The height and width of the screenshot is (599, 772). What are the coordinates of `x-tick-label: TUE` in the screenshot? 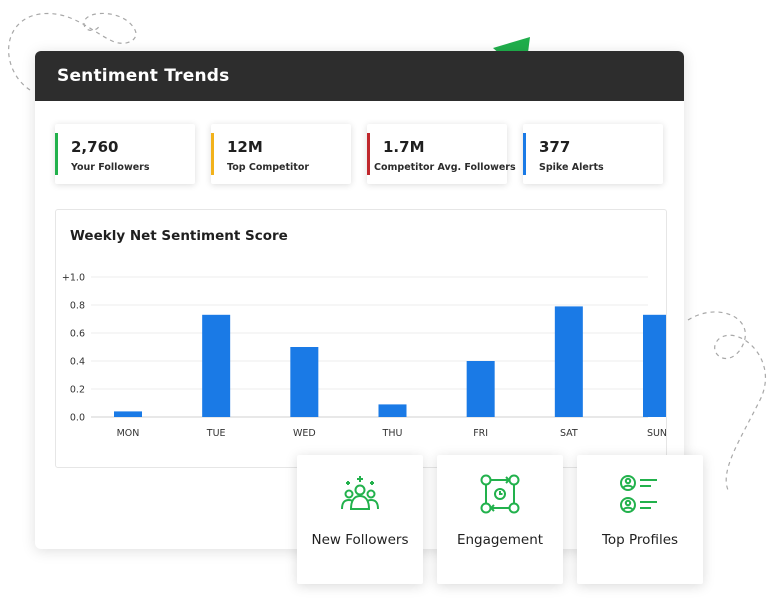 It's located at (216, 433).